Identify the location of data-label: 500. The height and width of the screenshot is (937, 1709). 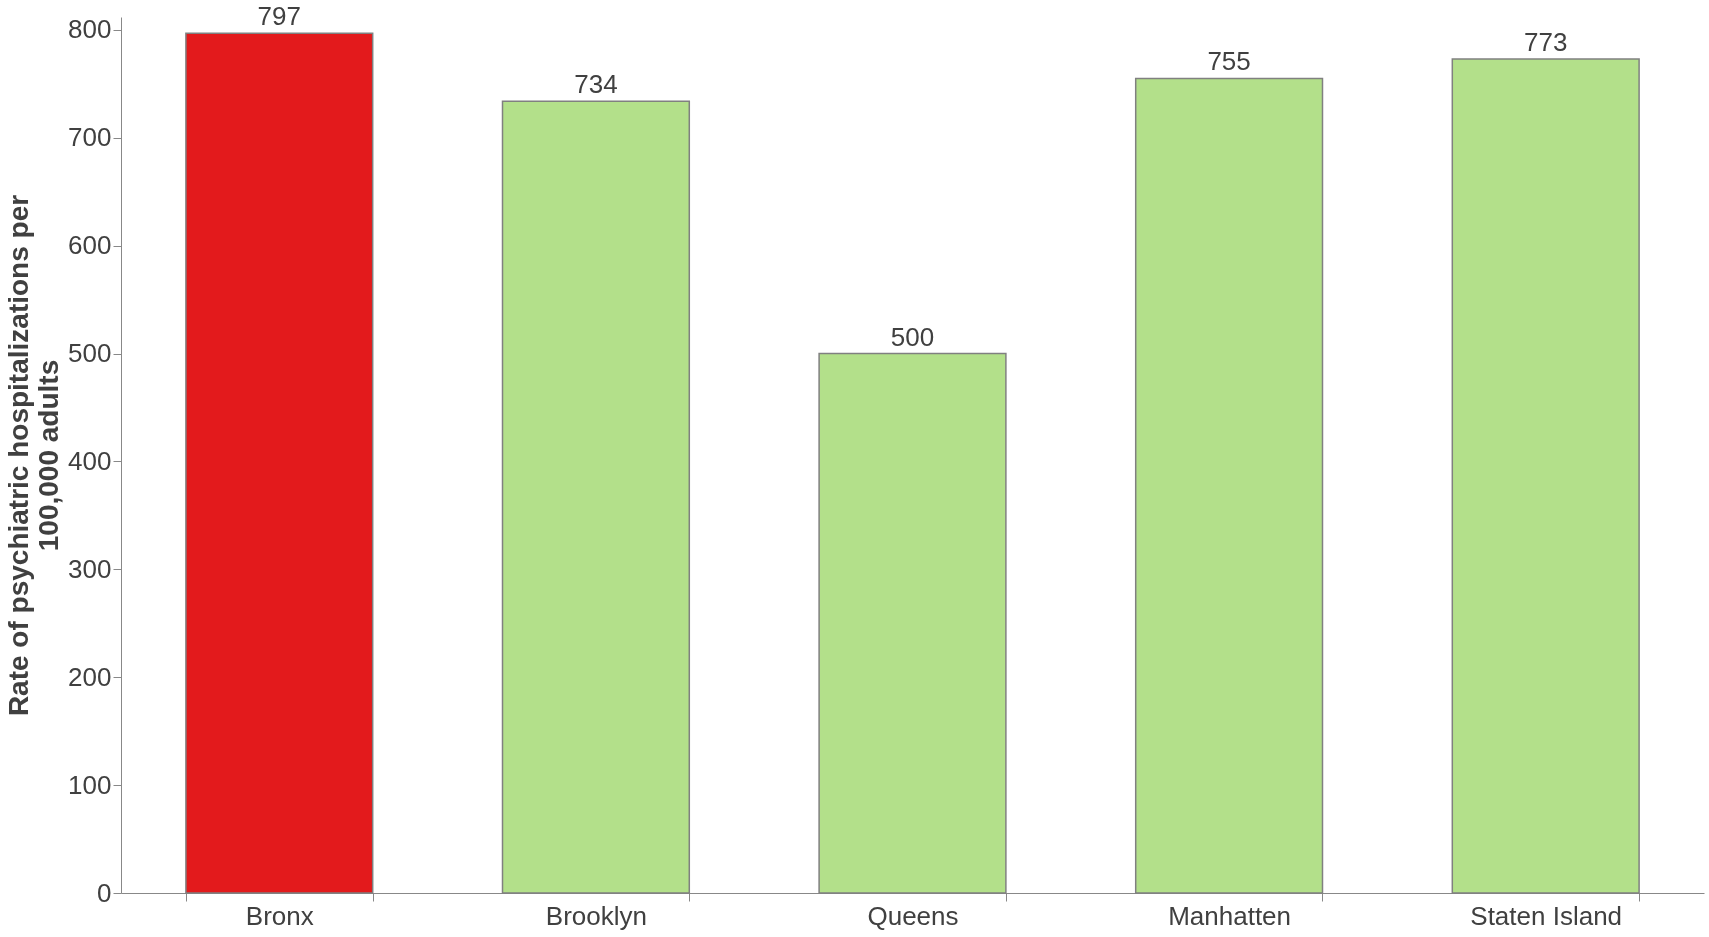
(912, 336).